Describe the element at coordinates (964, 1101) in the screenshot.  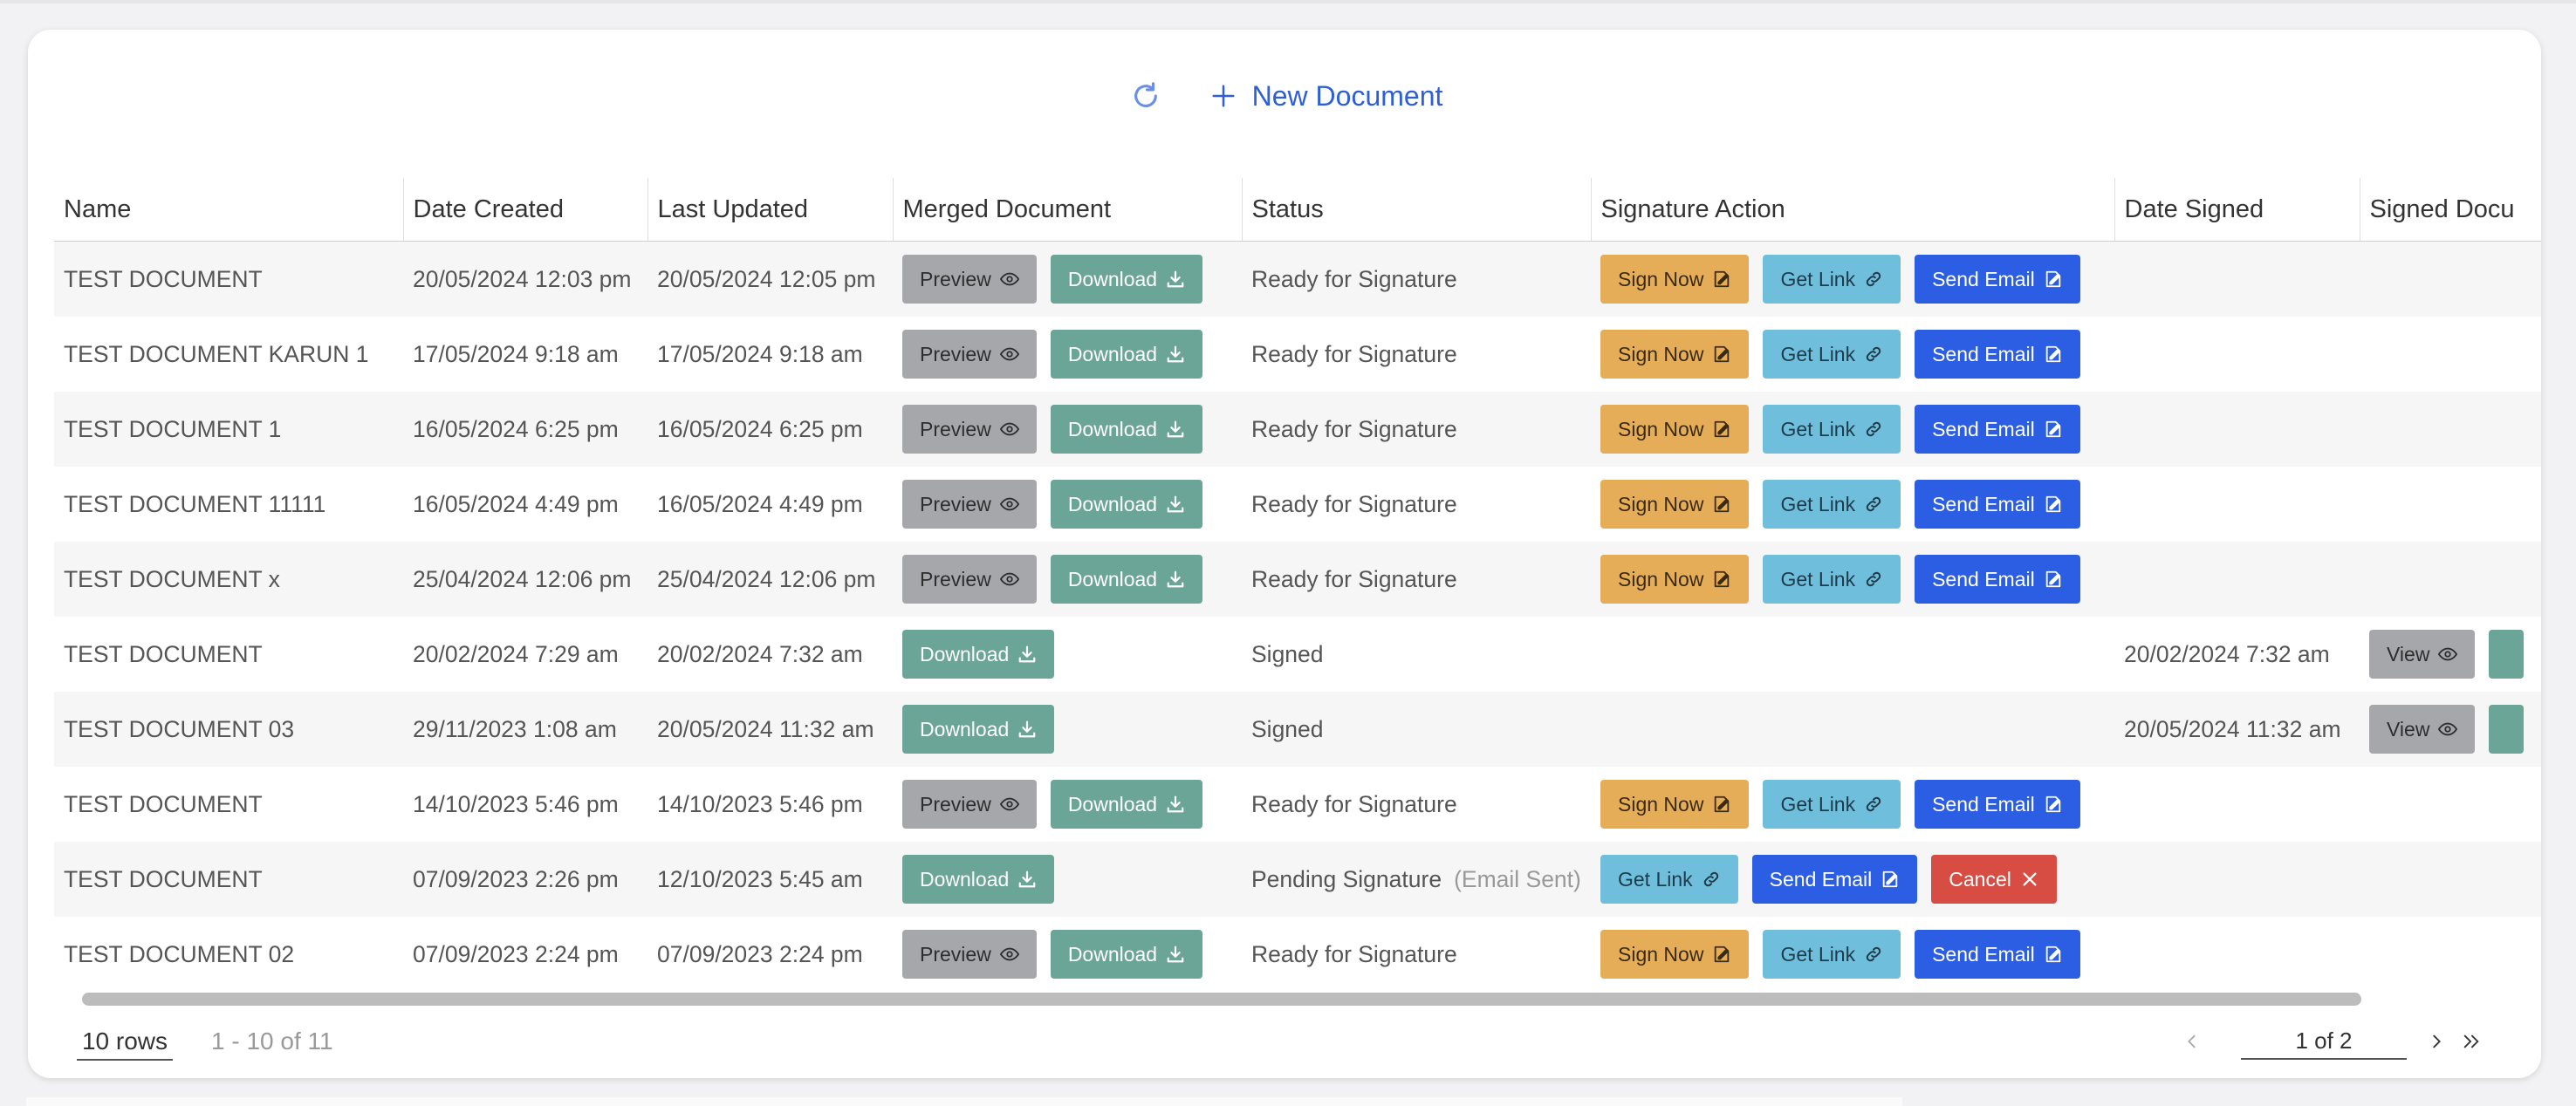
I see `bottom-divider` at that location.